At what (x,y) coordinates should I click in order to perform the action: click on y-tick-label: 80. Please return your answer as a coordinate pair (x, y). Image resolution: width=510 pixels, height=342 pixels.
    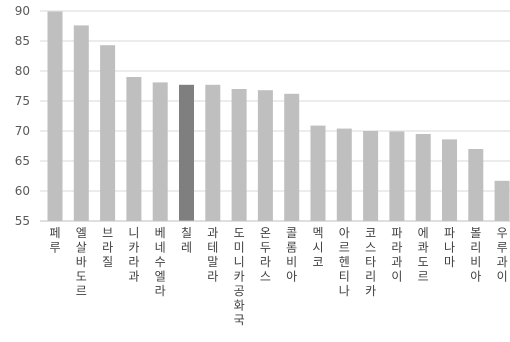
    Looking at the image, I should click on (22, 71).